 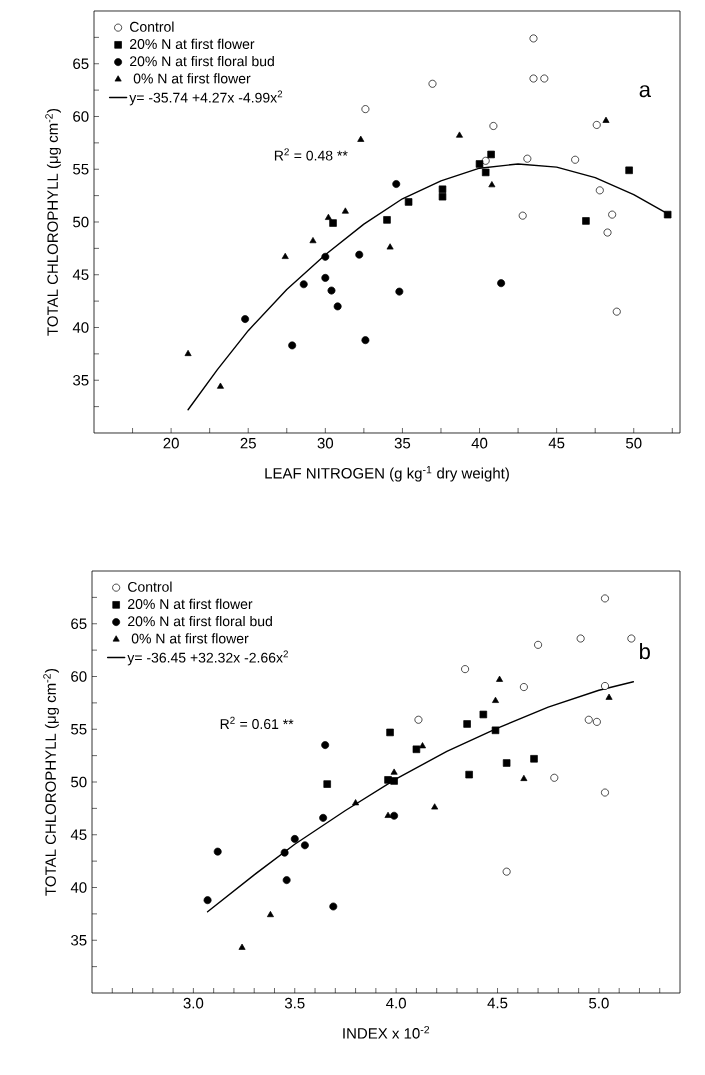 I want to click on x-tick-label: 4.5, so click(x=497, y=1003).